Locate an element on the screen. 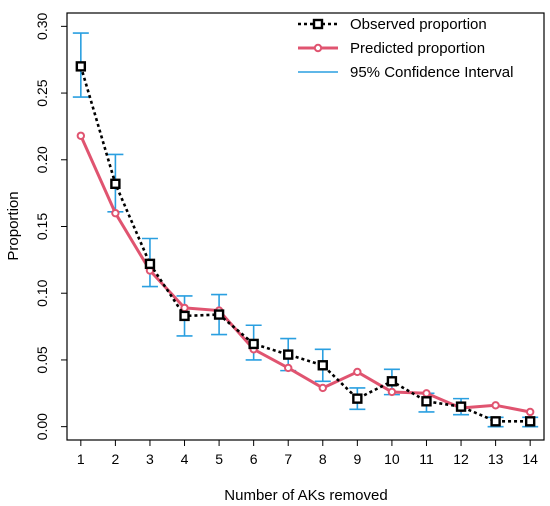 The height and width of the screenshot is (506, 550). x-tick-label: 8 is located at coordinates (323, 459).